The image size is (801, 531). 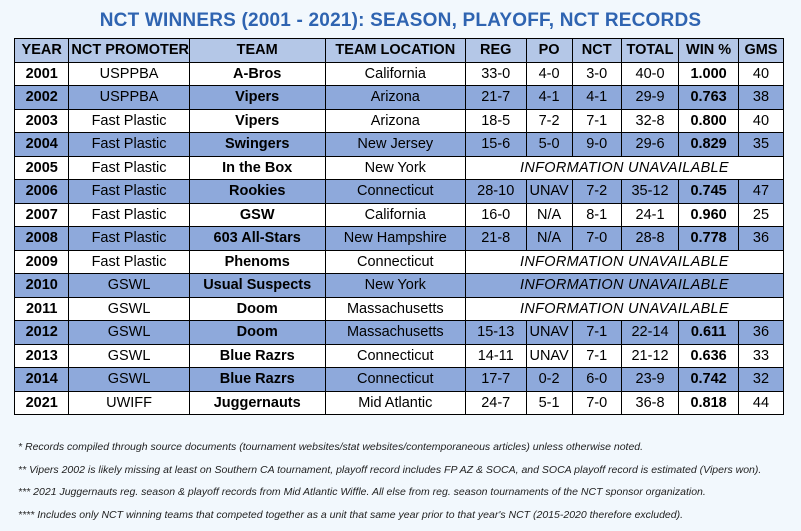 What do you see at coordinates (596, 144) in the screenshot?
I see `cell-nct: 9-0` at bounding box center [596, 144].